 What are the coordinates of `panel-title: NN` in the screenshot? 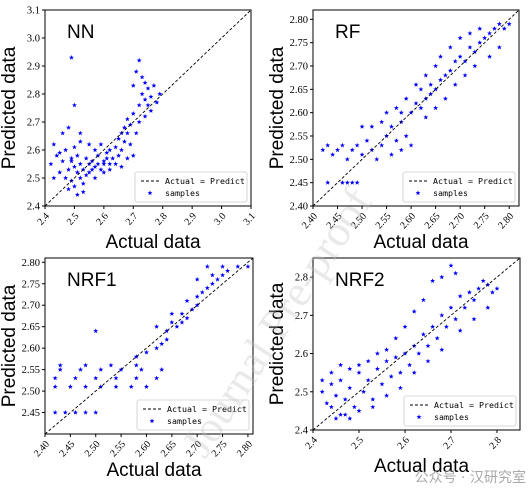 It's located at (80, 32).